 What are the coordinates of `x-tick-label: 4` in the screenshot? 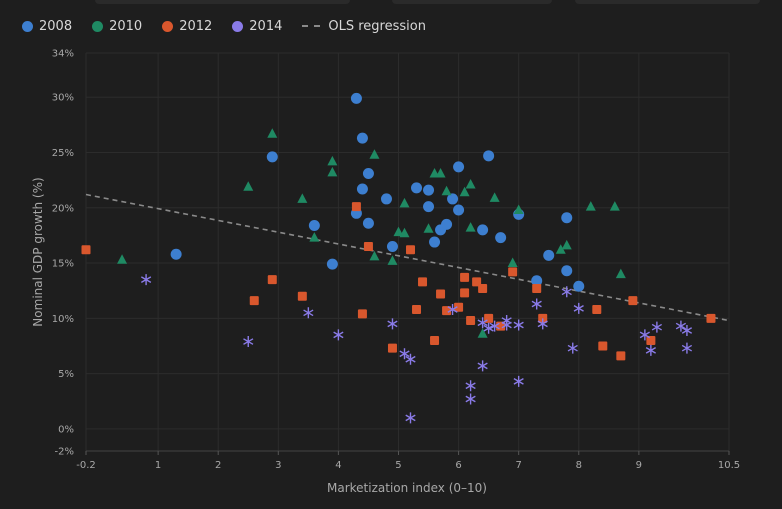 It's located at (338, 465).